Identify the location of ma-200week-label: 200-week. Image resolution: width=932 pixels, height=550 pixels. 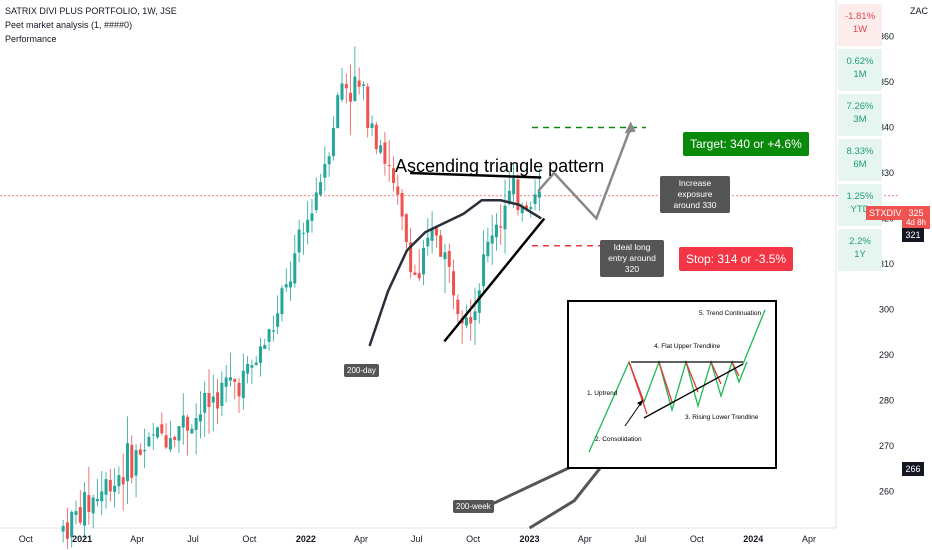
(473, 506).